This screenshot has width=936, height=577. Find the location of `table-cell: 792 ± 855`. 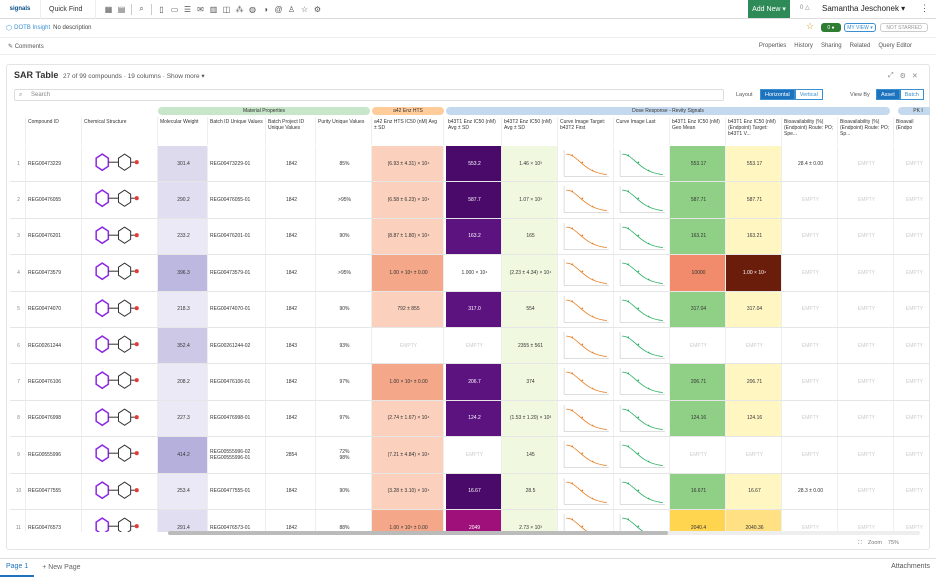

table-cell: 792 ± 855 is located at coordinates (408, 309).